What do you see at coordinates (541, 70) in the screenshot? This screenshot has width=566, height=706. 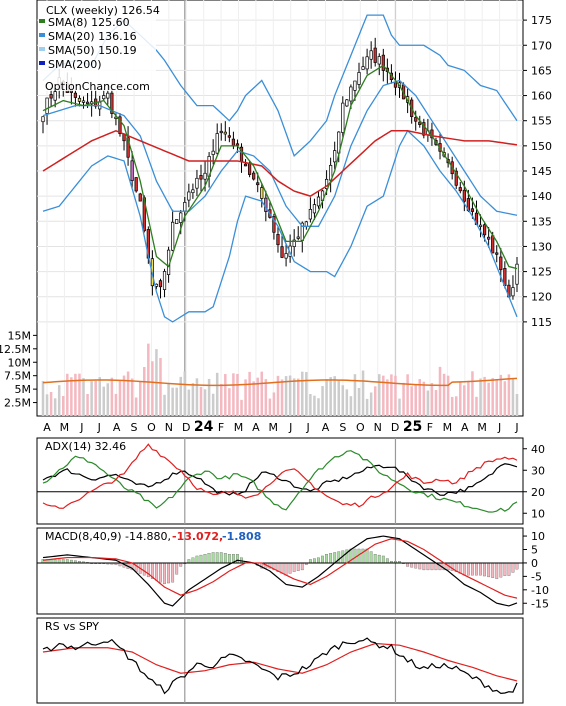 I see `price-y-tick-label: 165` at bounding box center [541, 70].